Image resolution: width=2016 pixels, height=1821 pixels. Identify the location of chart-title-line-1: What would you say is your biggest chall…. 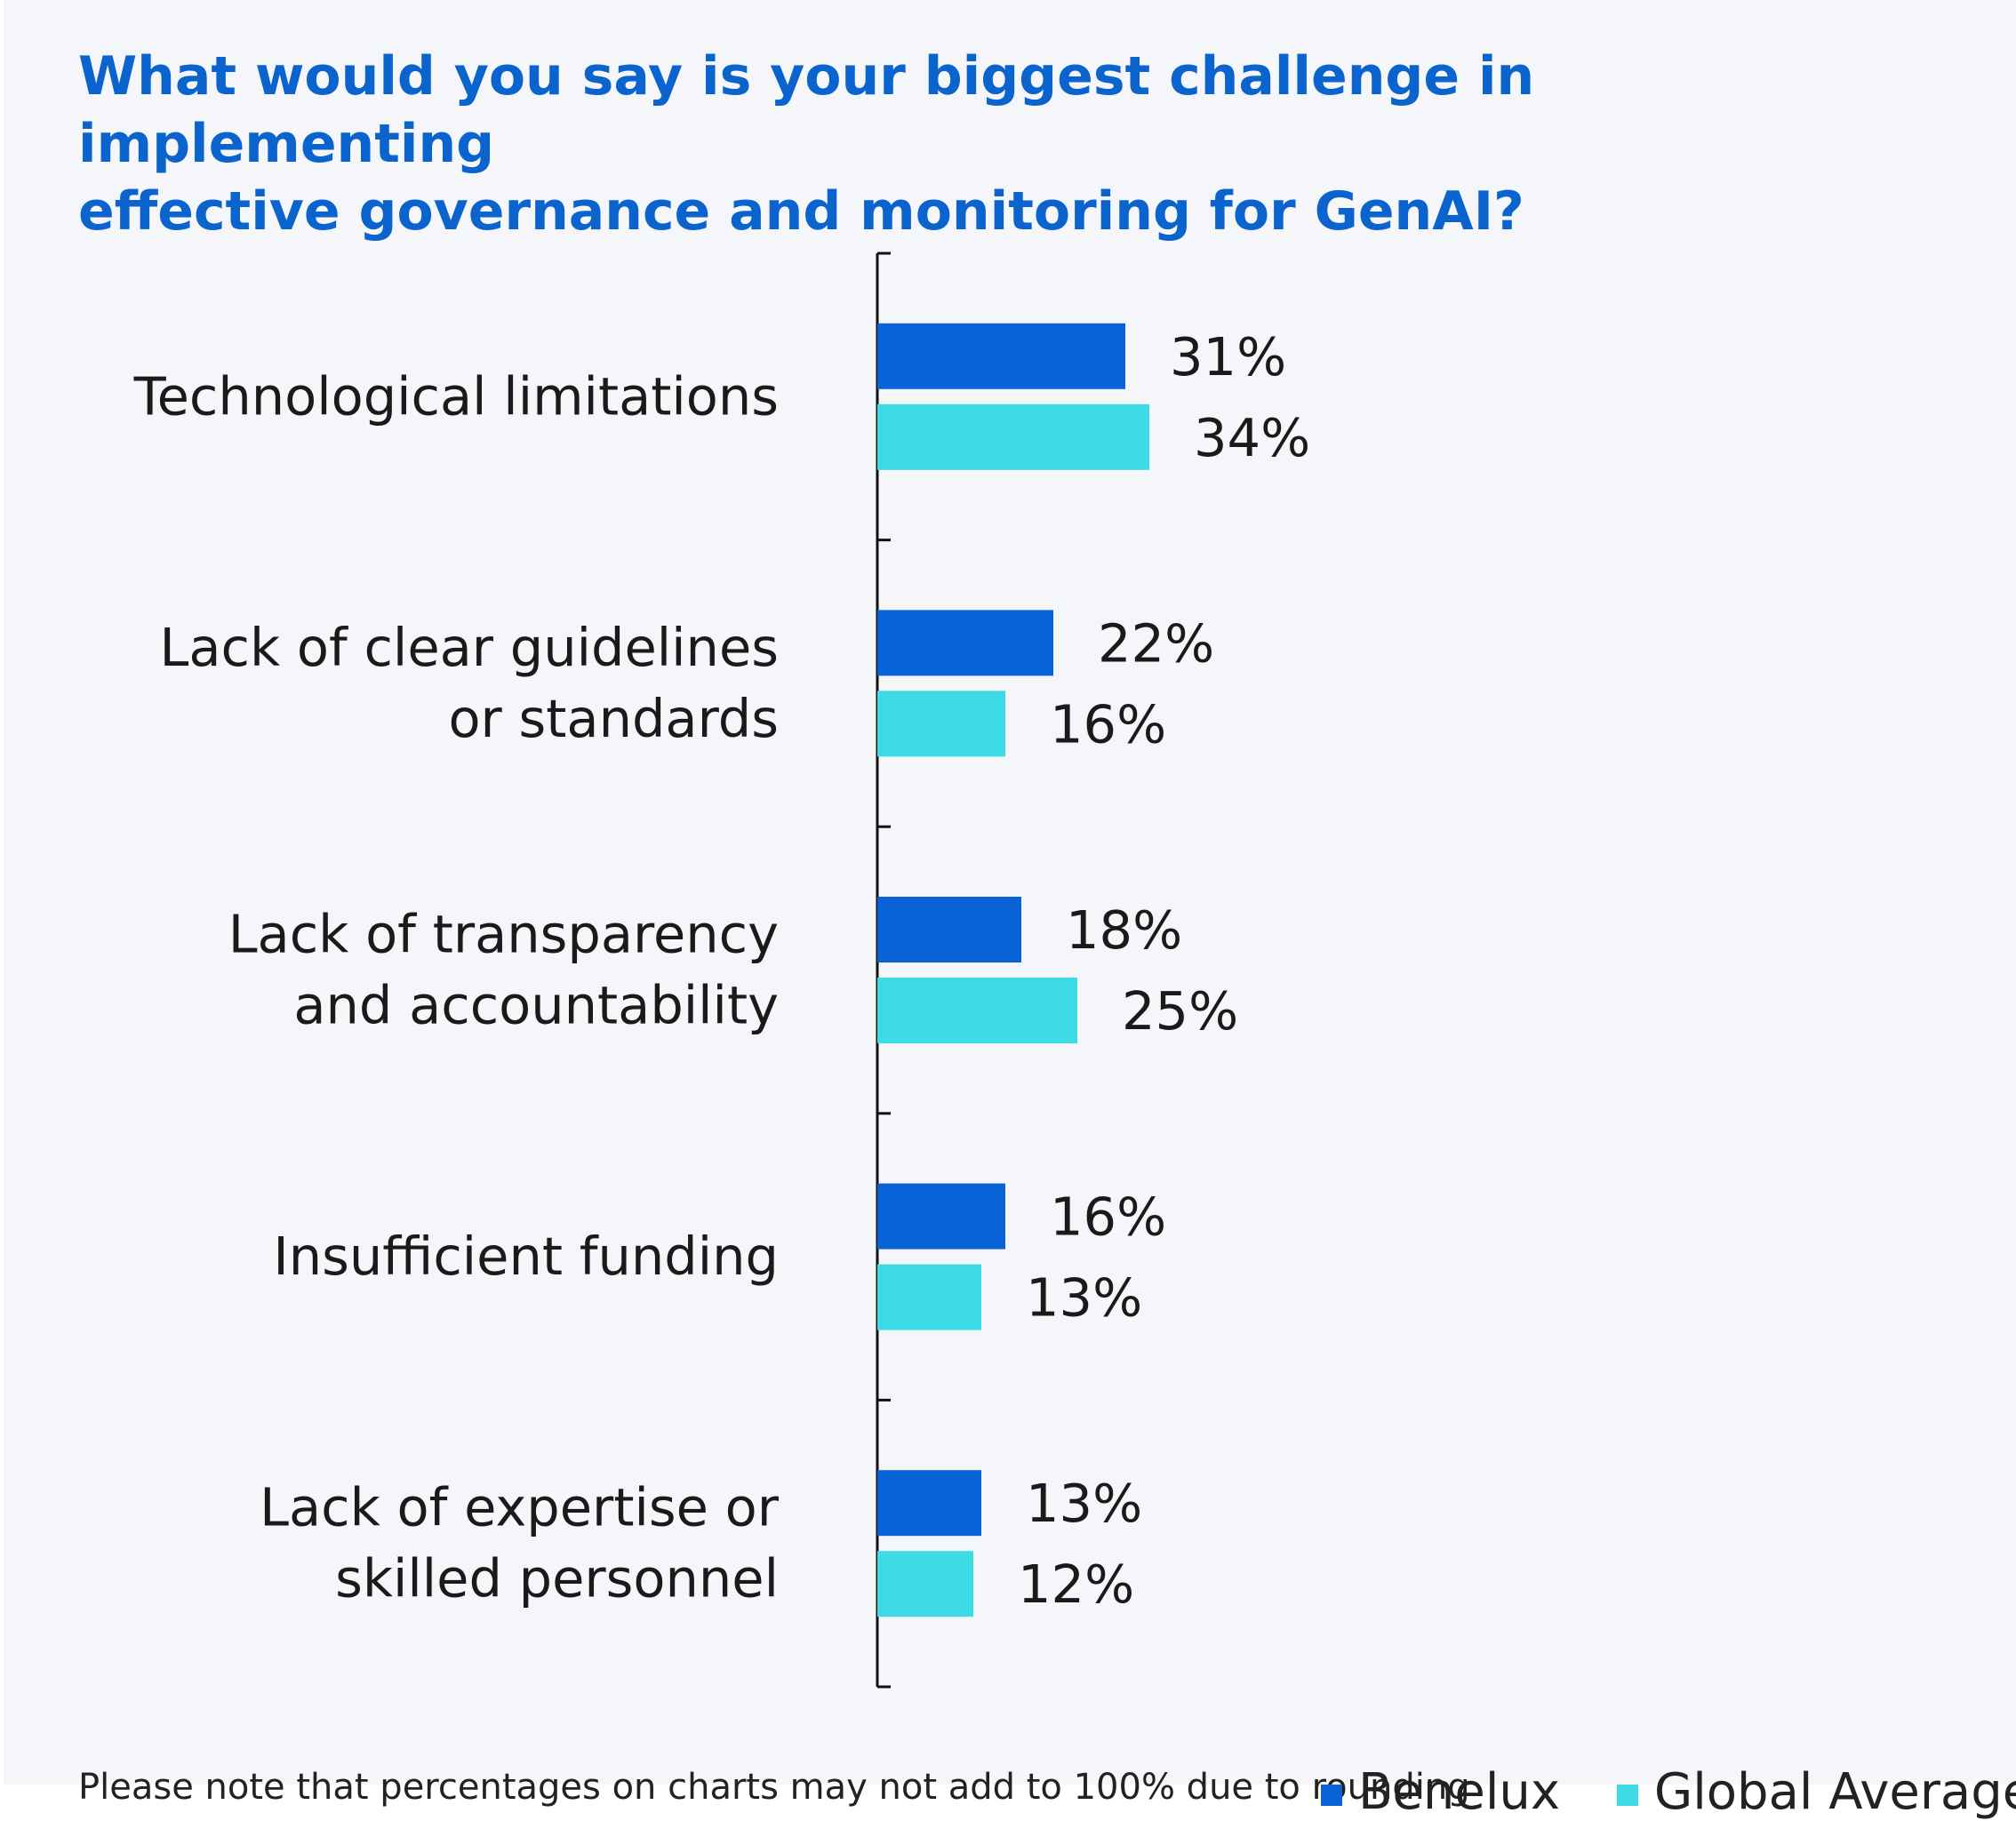
(806, 110).